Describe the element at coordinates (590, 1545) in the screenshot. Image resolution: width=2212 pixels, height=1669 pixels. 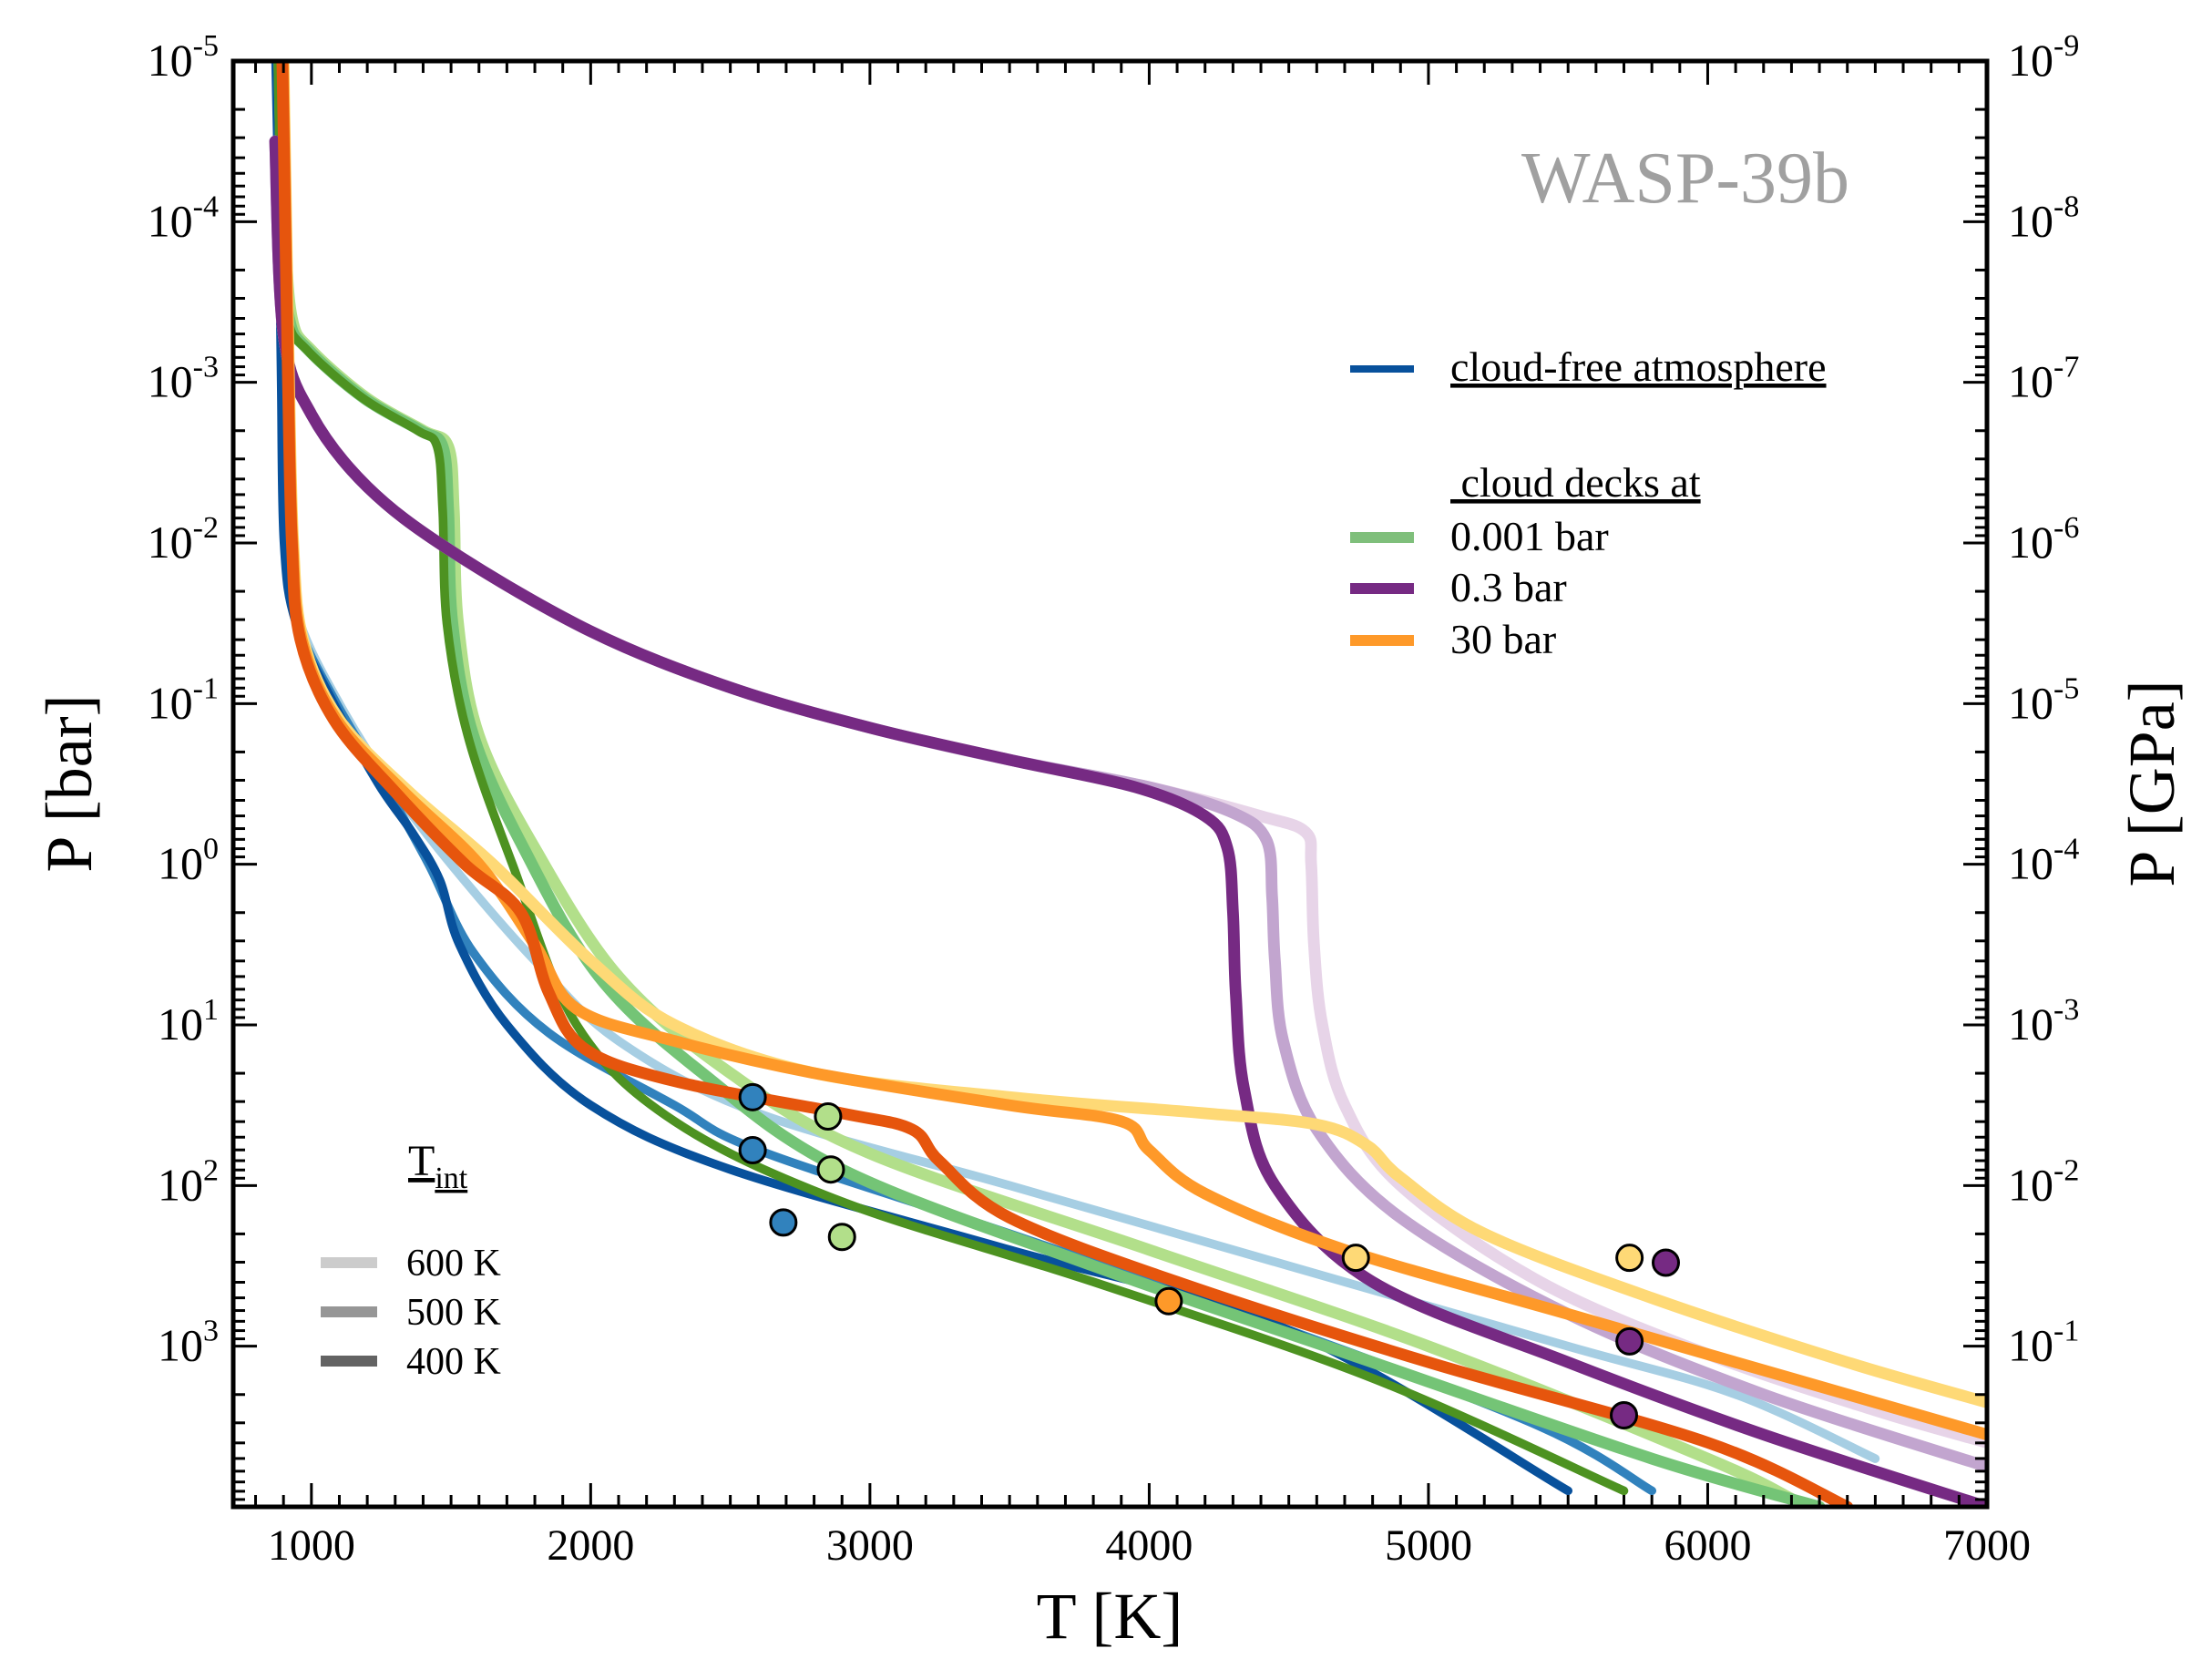
I see `x-tick-label: 2000` at that location.